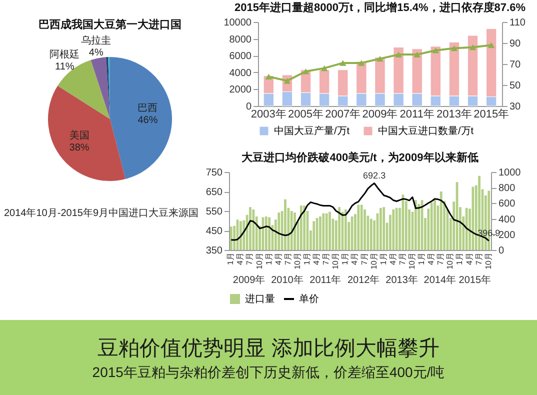  What do you see at coordinates (268, 373) in the screenshot?
I see `text: 2015年豆粕与杂粕价差创下历史新低，价差缩至400元/吨` at bounding box center [268, 373].